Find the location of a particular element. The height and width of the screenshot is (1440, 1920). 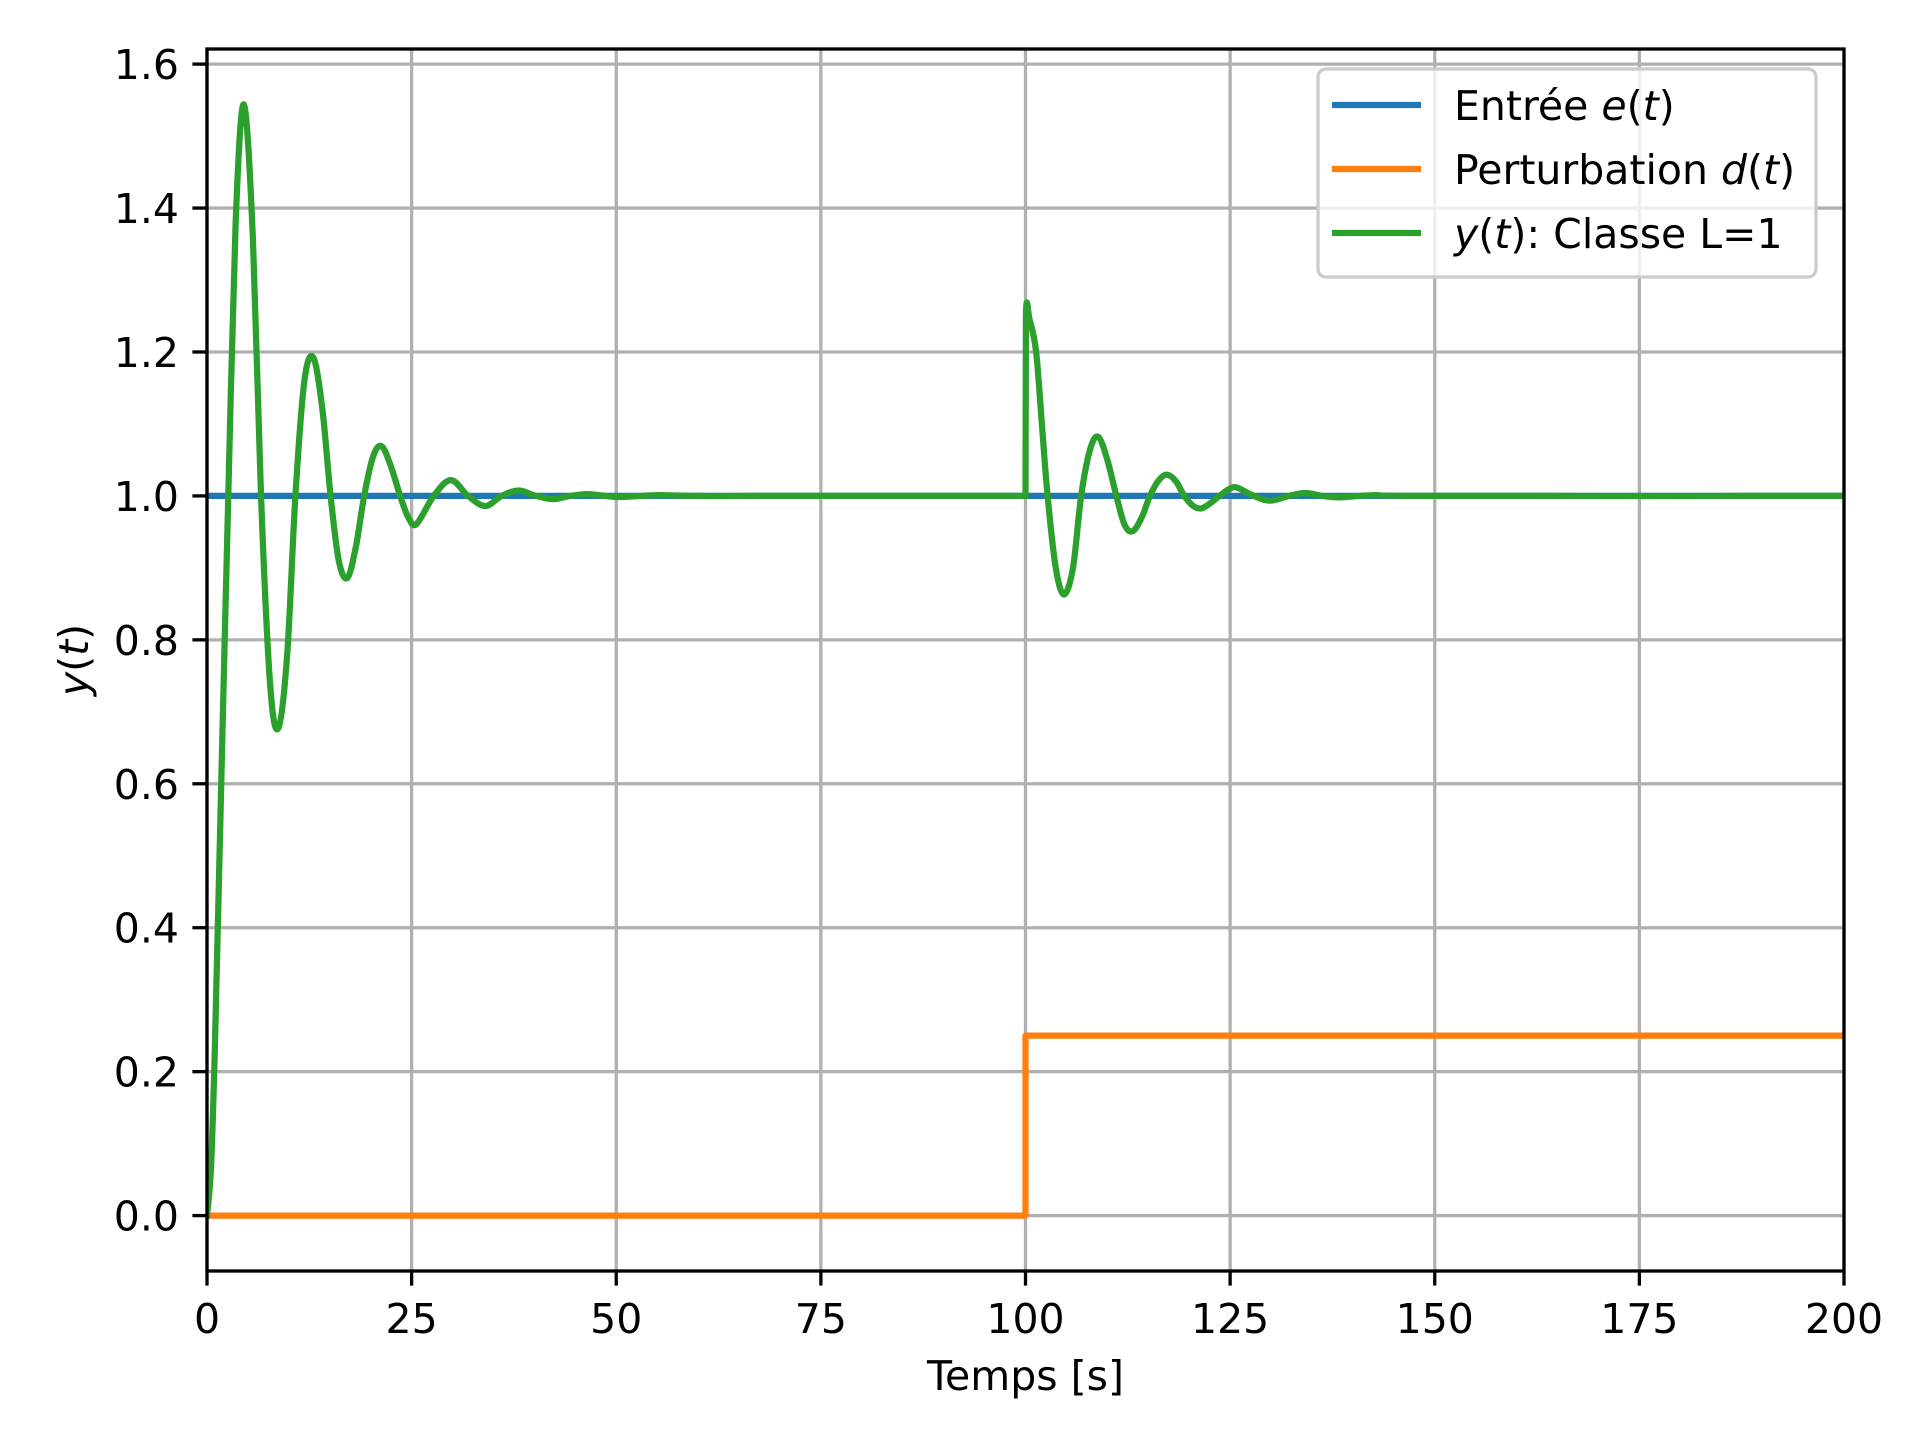

x-axis-label: Temps [s] is located at coordinates (1025, 1376).